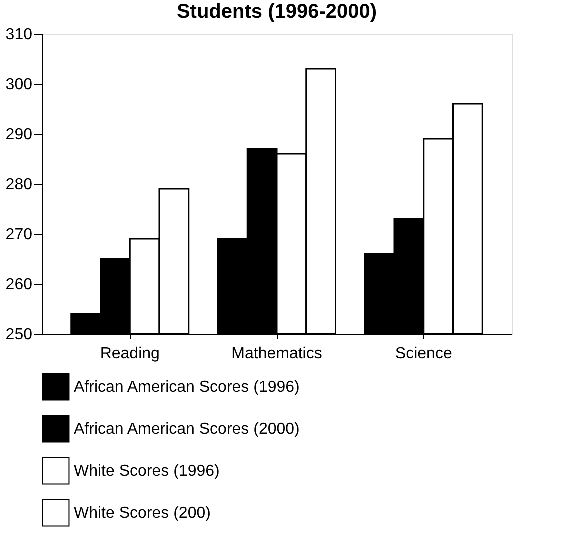  Describe the element at coordinates (187, 429) in the screenshot. I see `legend-label: African American Scores (2000)` at that location.